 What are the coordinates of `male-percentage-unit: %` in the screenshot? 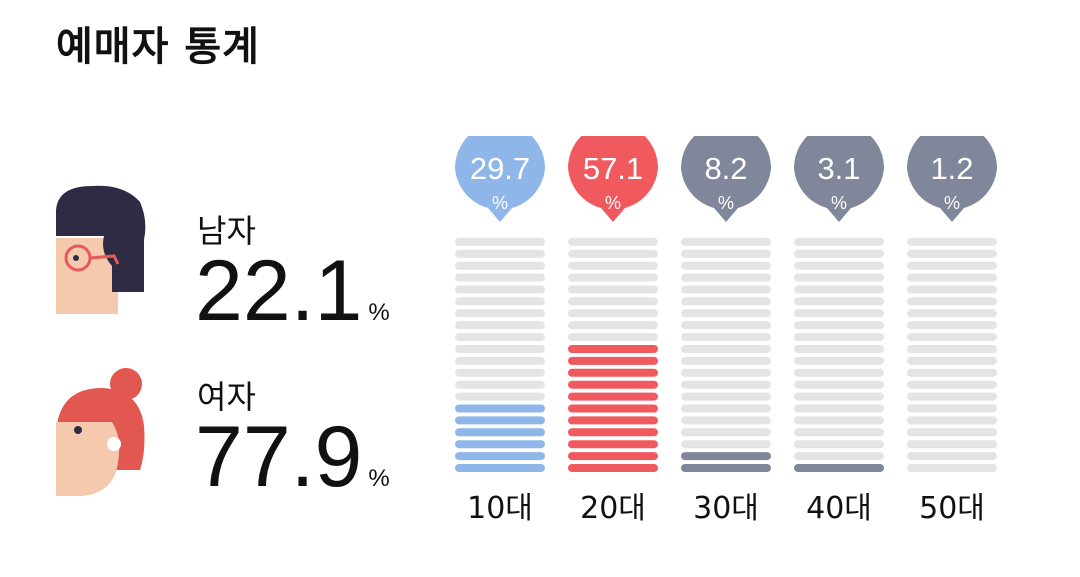 It's located at (379, 312).